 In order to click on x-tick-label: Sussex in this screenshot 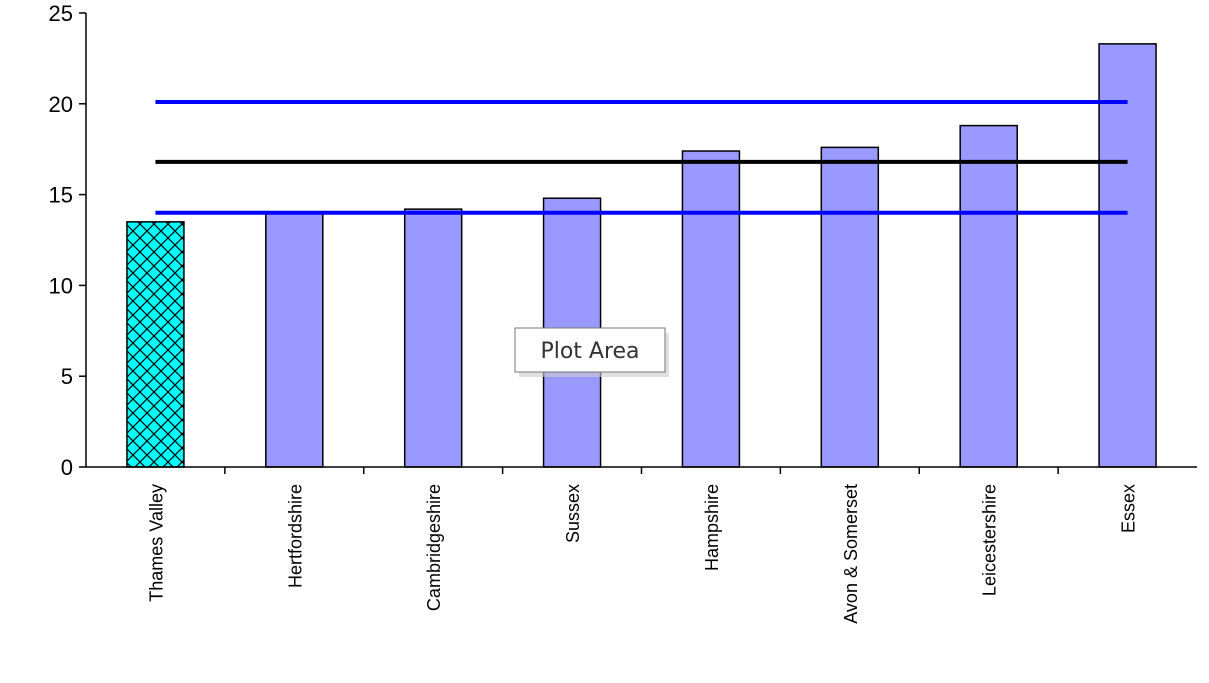, I will do `click(573, 513)`.